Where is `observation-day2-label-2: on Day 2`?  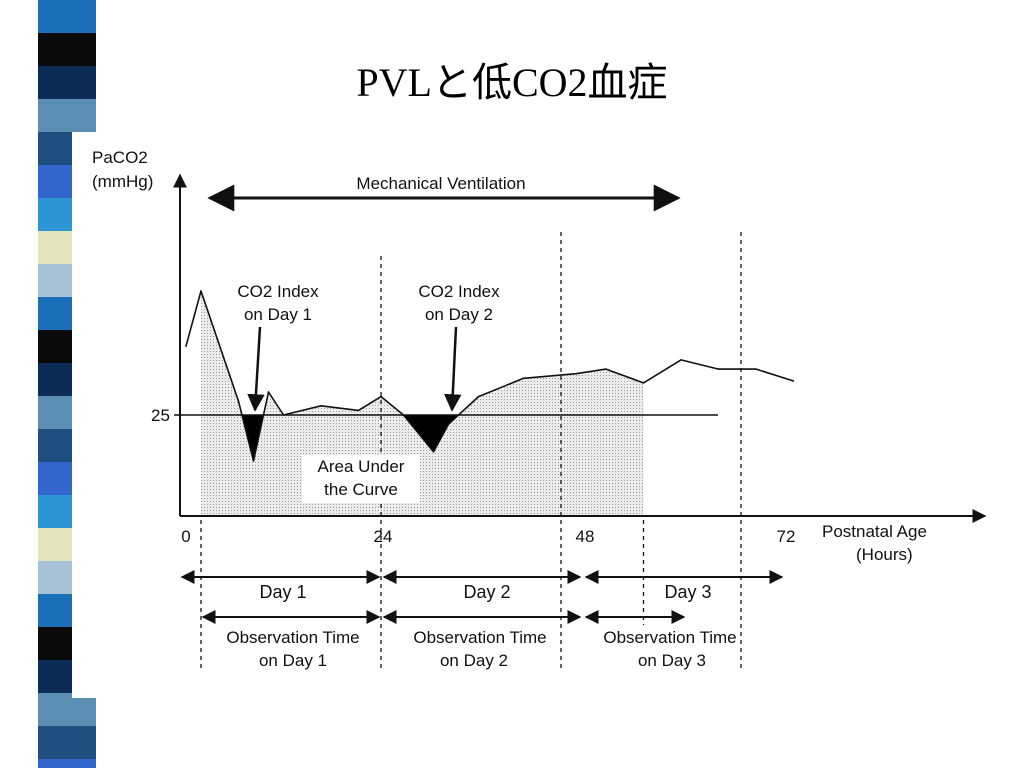
observation-day2-label-2: on Day 2 is located at coordinates (474, 660).